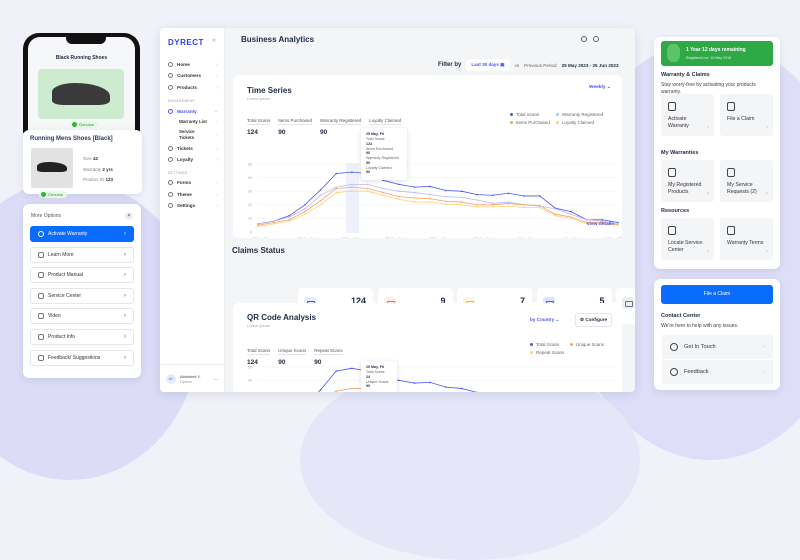  Describe the element at coordinates (84, 124) in the screenshot. I see `genuine-badge: Genuine` at that location.